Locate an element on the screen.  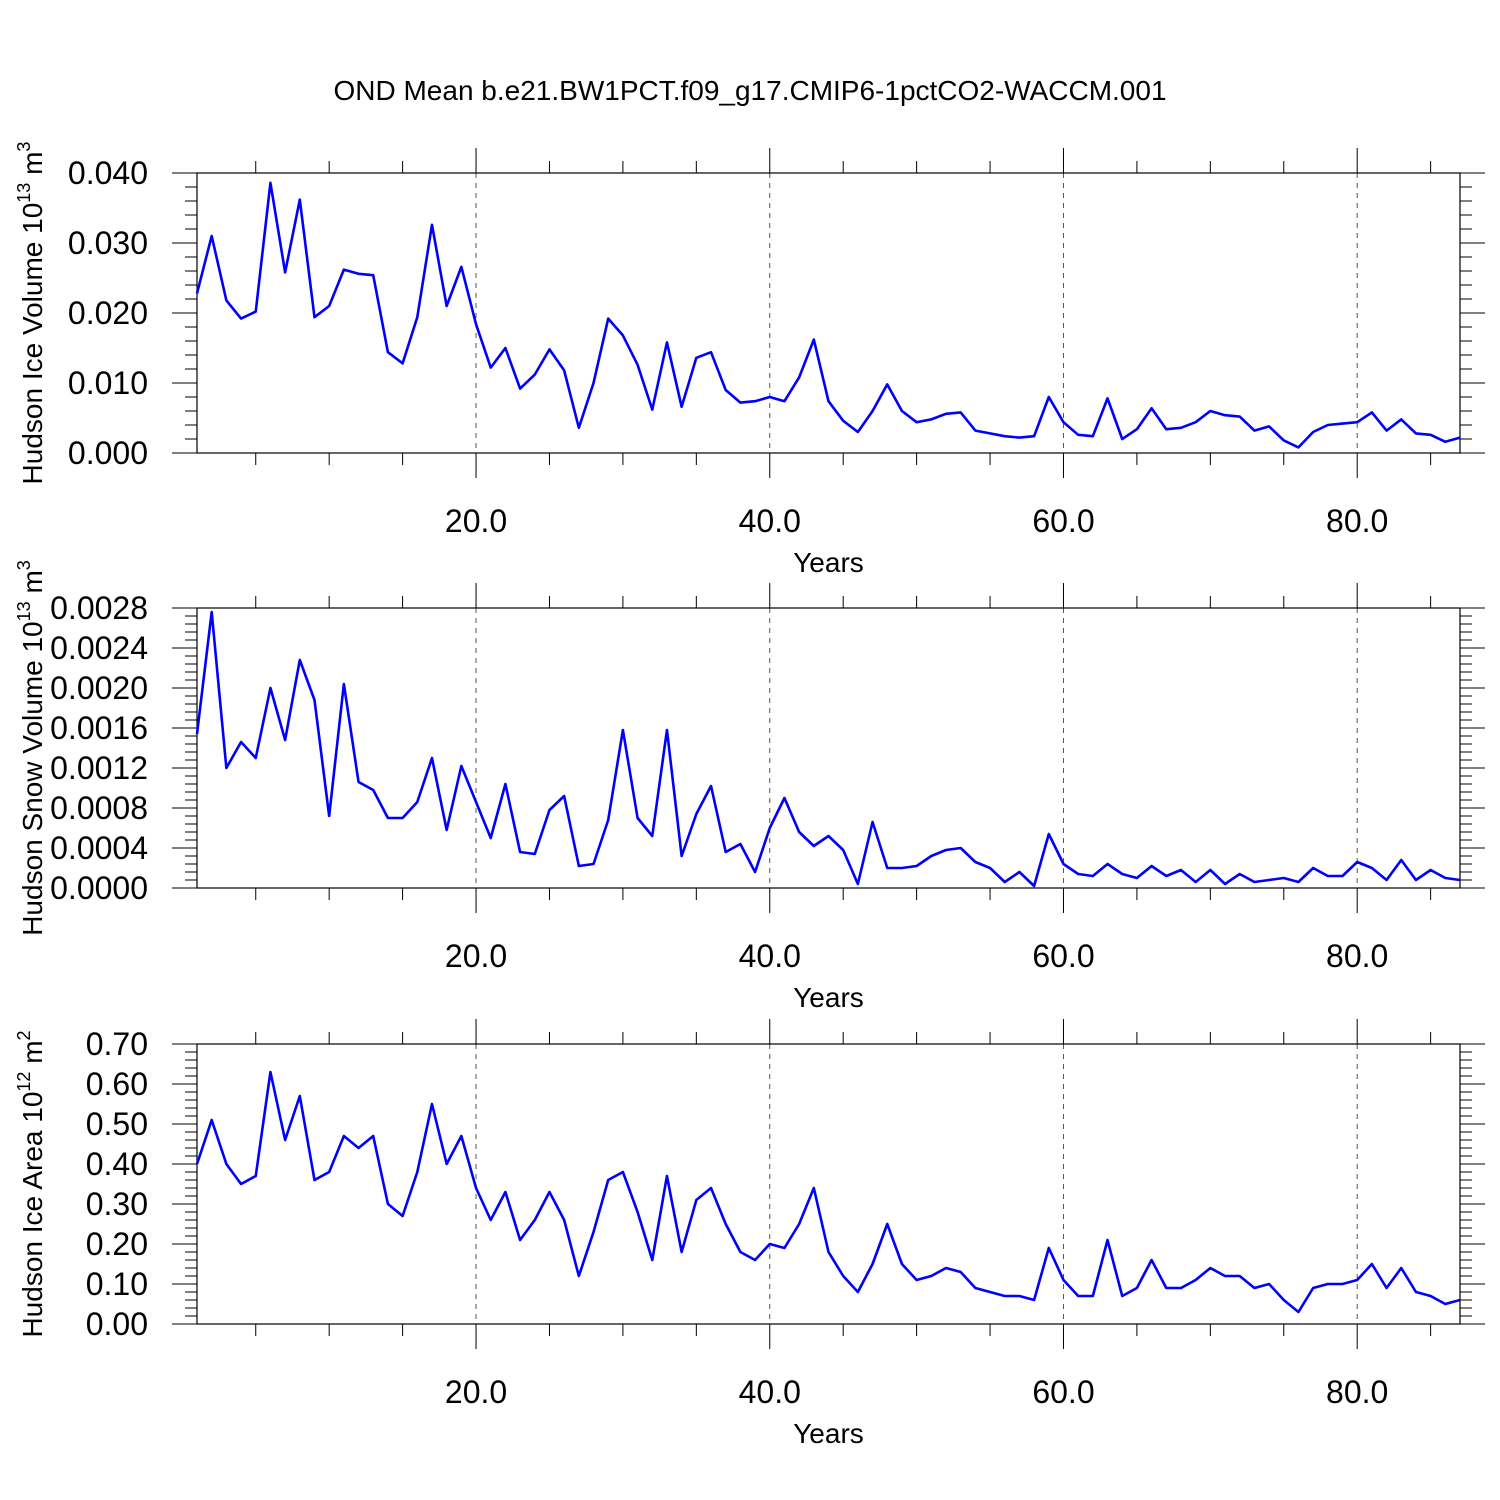
y-tick-label: 0.020 is located at coordinates (108, 313).